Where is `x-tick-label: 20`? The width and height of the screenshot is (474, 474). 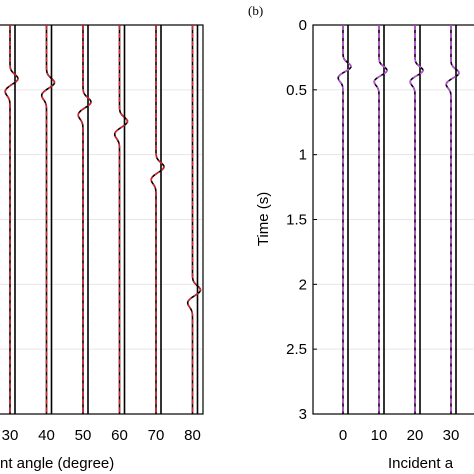 x-tick-label: 20 is located at coordinates (415, 435).